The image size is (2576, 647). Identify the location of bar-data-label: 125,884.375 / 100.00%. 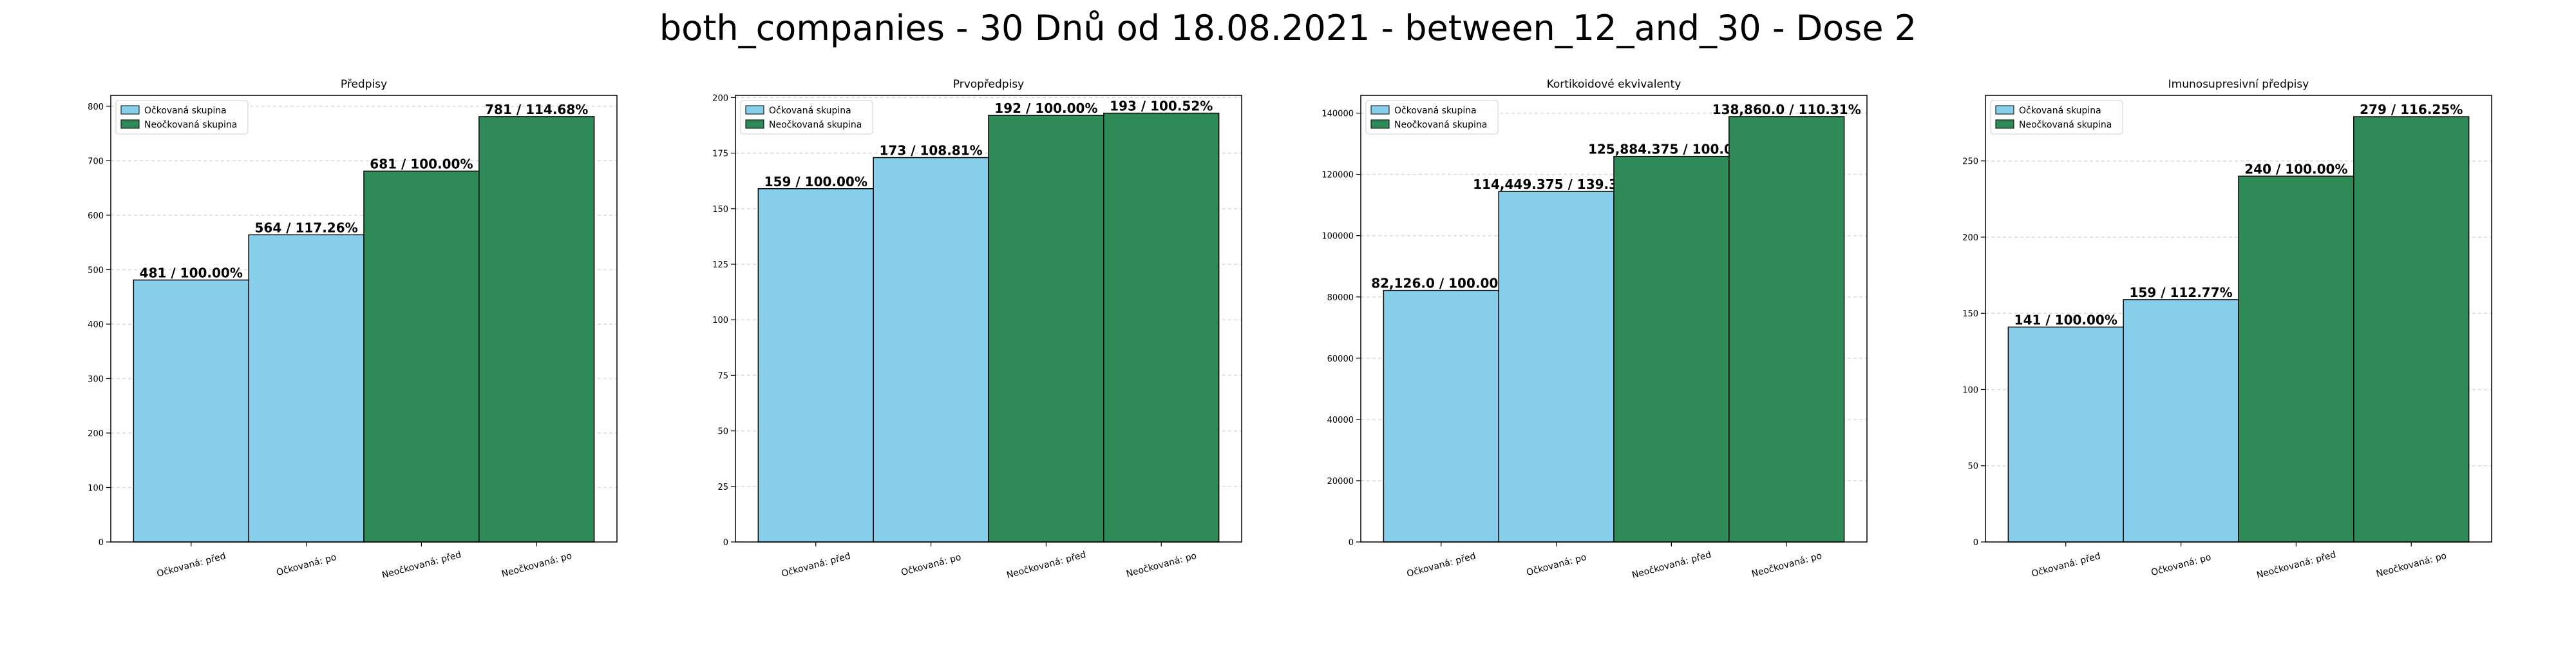
(1671, 149).